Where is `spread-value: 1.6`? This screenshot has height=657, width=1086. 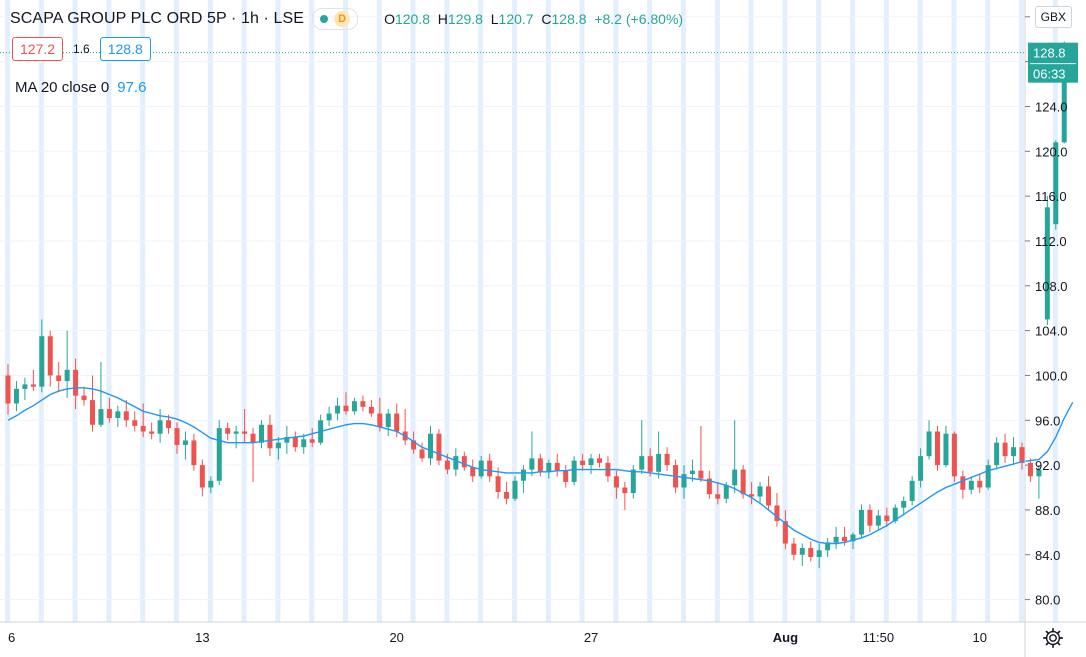 spread-value: 1.6 is located at coordinates (81, 49).